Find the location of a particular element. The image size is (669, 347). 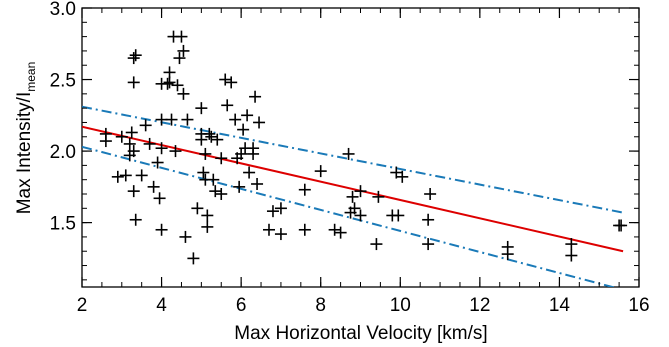

x-tick-label: 2 is located at coordinates (82, 305).